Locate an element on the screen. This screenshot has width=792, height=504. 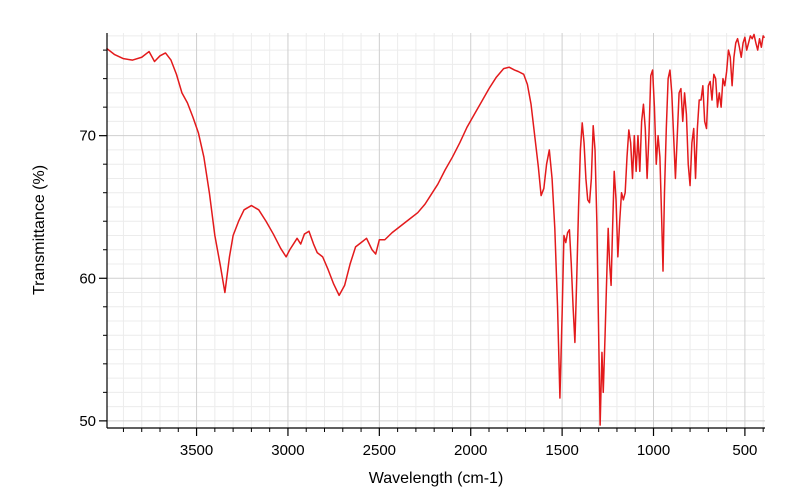
x-tick-label: 1000 is located at coordinates (653, 450).